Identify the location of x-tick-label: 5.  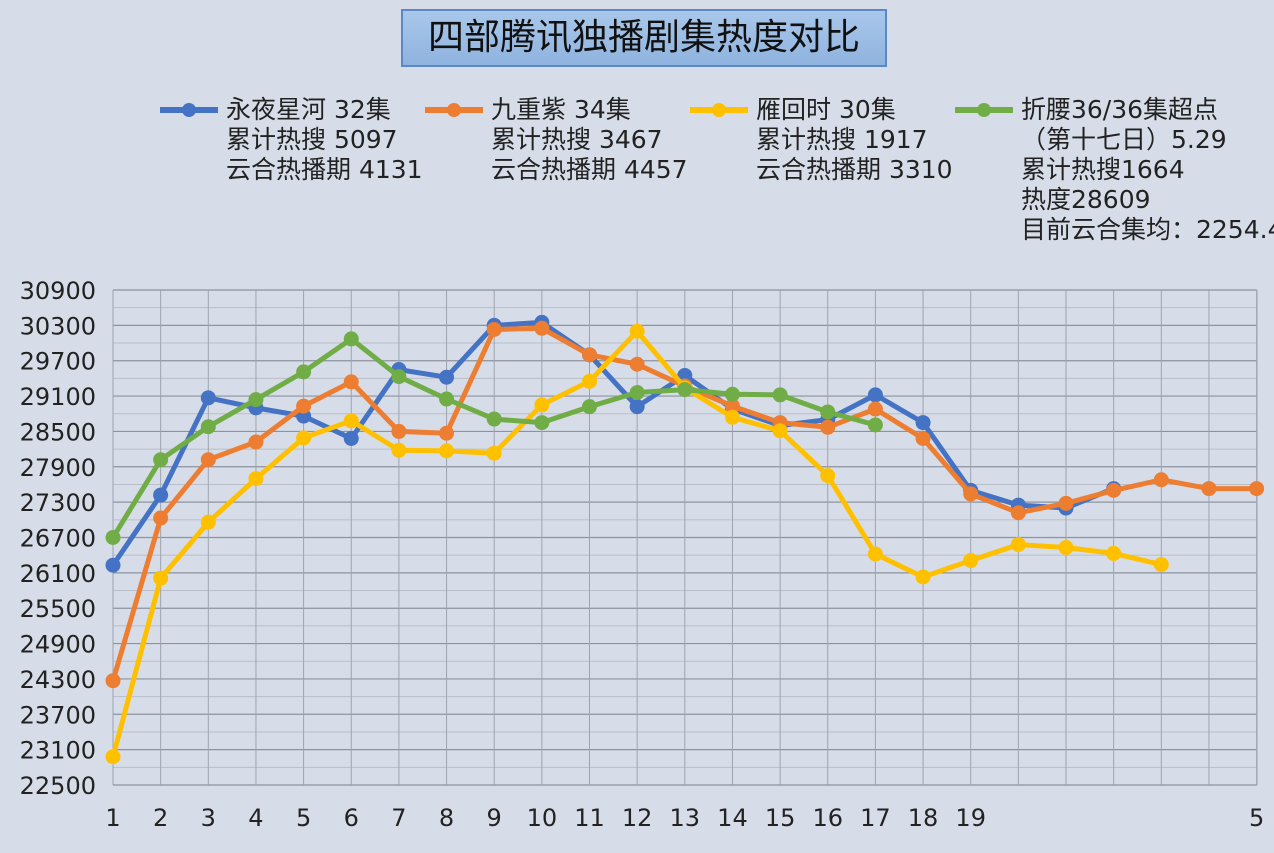
(1256, 818).